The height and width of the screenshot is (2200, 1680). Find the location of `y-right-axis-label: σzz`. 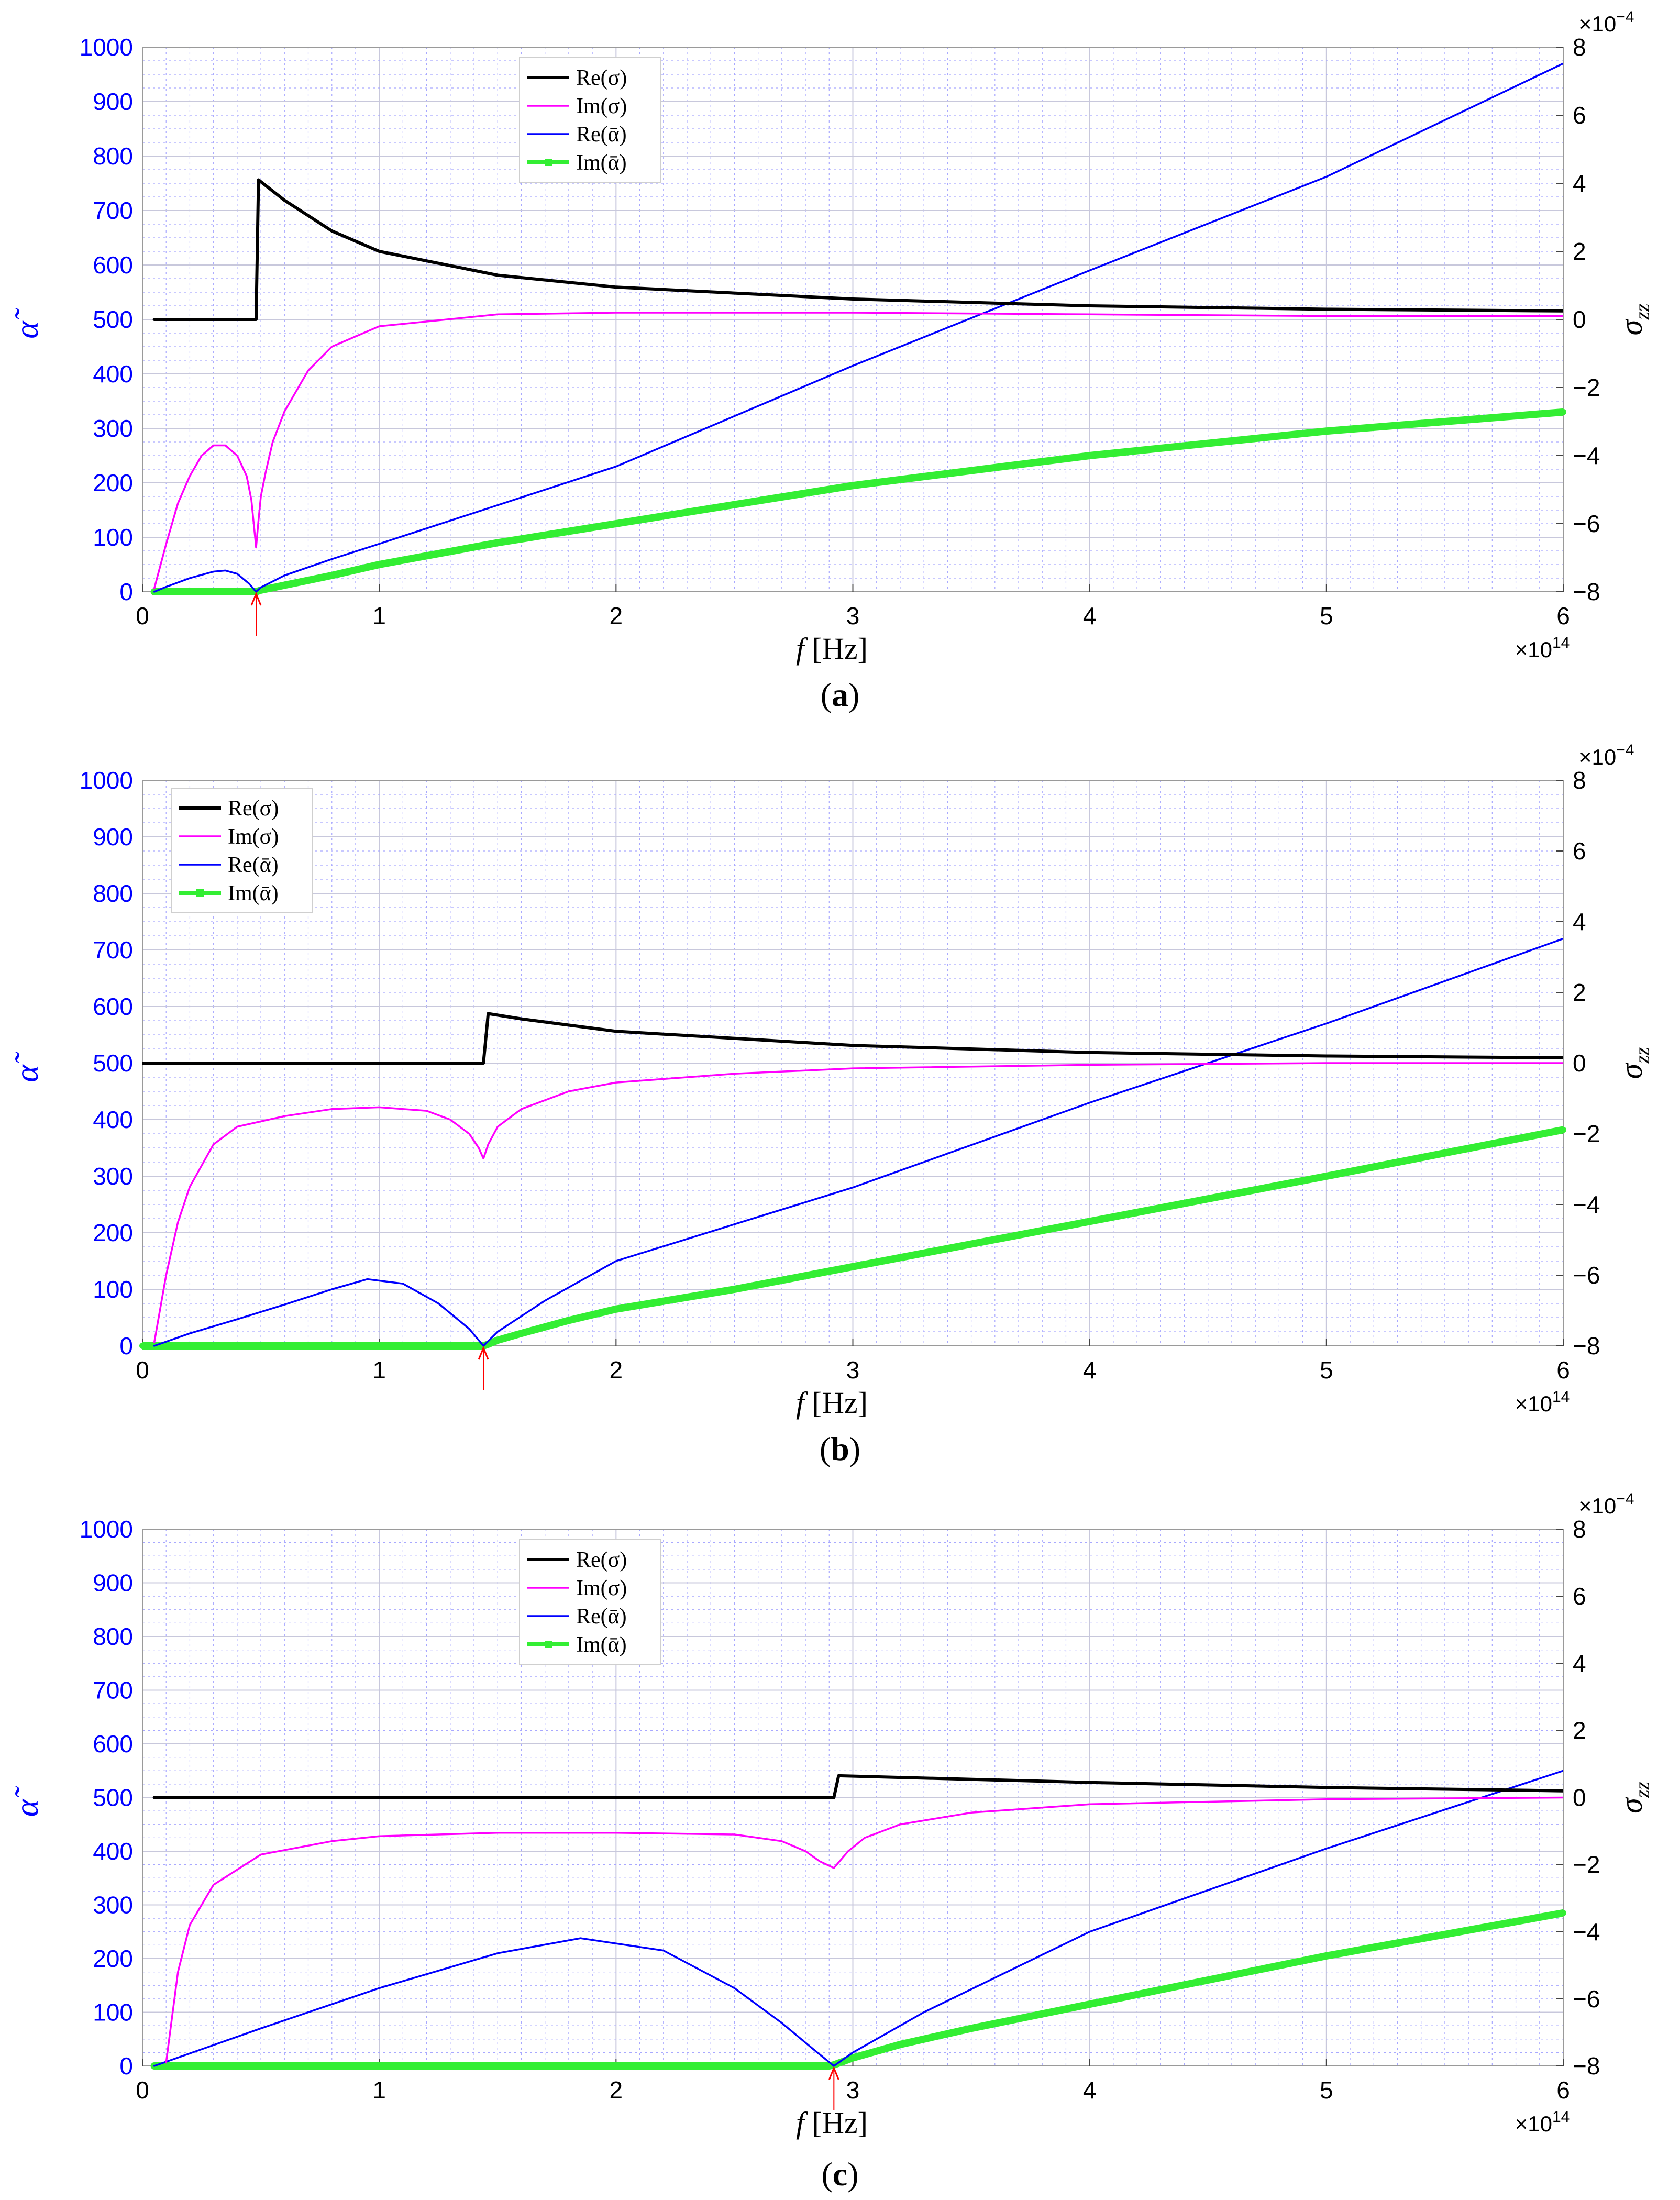

y-right-axis-label: σzz is located at coordinates (1634, 1063).